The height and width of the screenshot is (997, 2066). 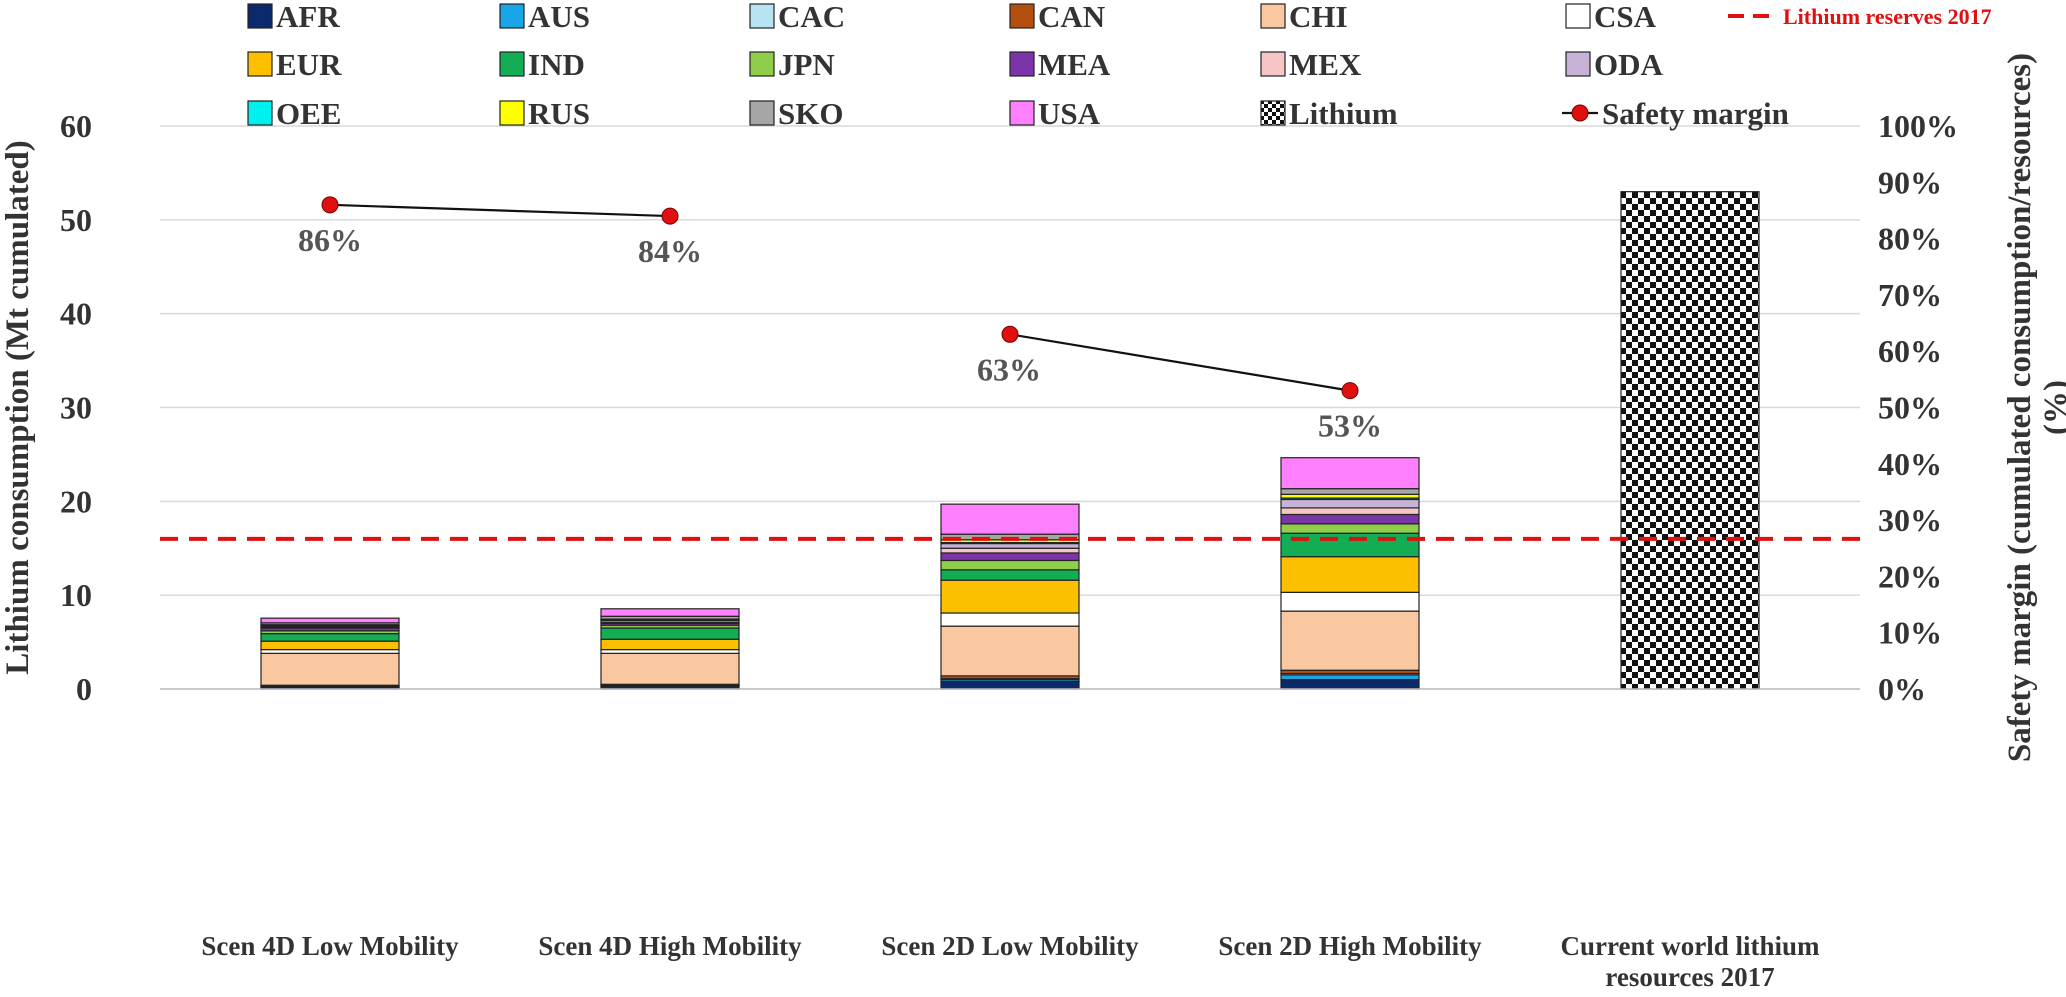 I want to click on legend-item-lithium-reserves: Lithium reserves 2017, so click(x=1860, y=16).